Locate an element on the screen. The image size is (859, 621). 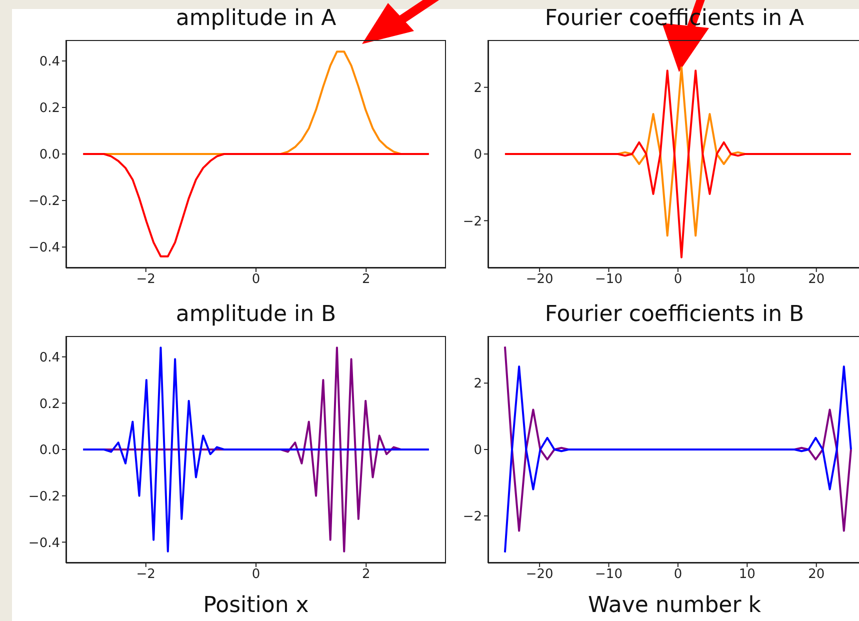
chart-title: amplitude in A is located at coordinates (256, 18).